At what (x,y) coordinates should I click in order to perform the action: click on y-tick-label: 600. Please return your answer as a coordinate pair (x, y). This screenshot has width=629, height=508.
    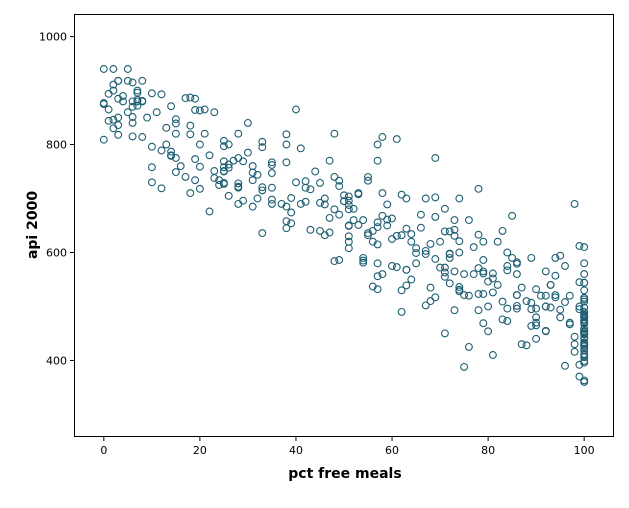
    Looking at the image, I should click on (56, 252).